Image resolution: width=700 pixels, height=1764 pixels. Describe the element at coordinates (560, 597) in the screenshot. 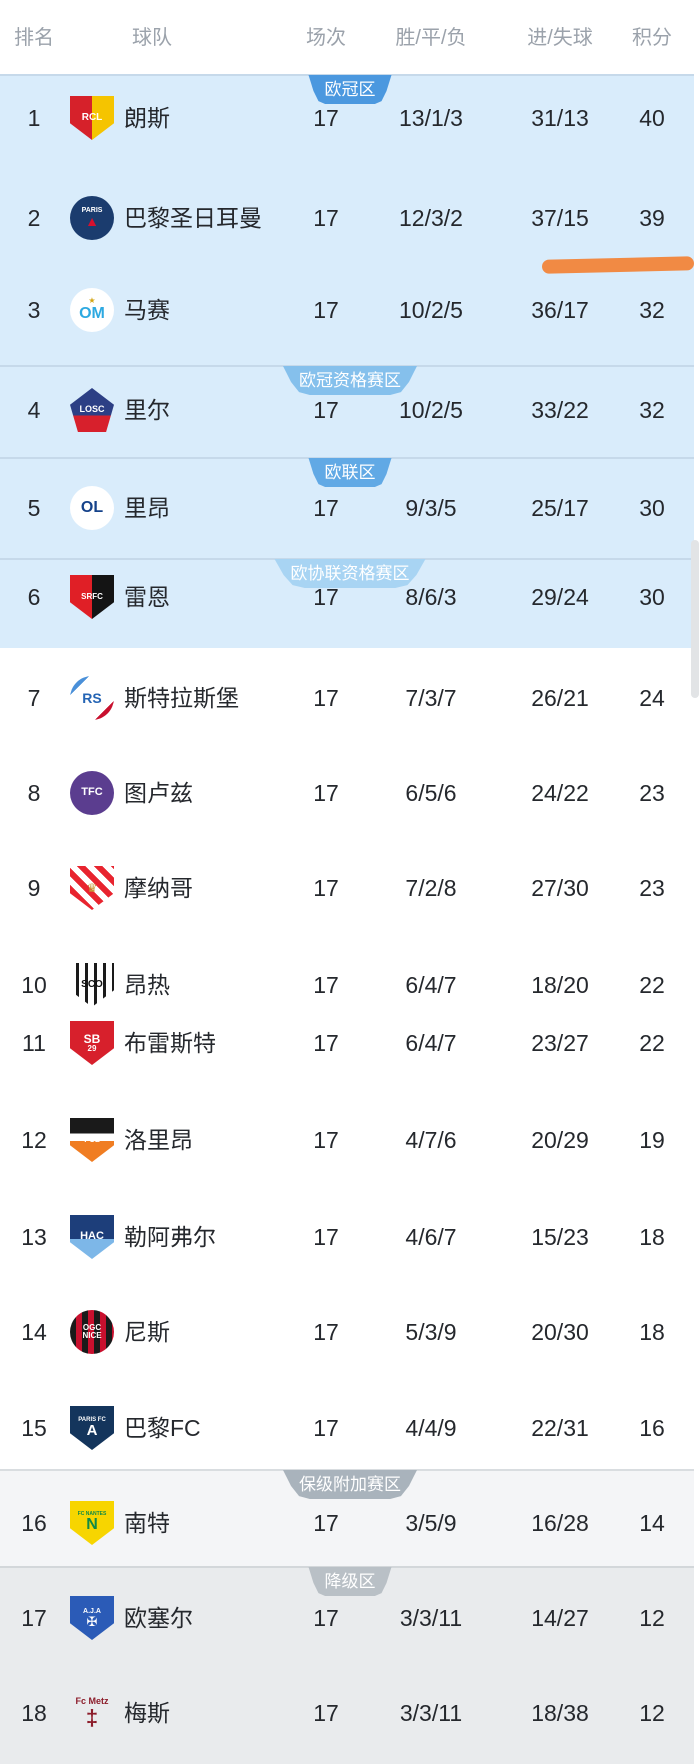

I see `team-goals: 29/24` at that location.